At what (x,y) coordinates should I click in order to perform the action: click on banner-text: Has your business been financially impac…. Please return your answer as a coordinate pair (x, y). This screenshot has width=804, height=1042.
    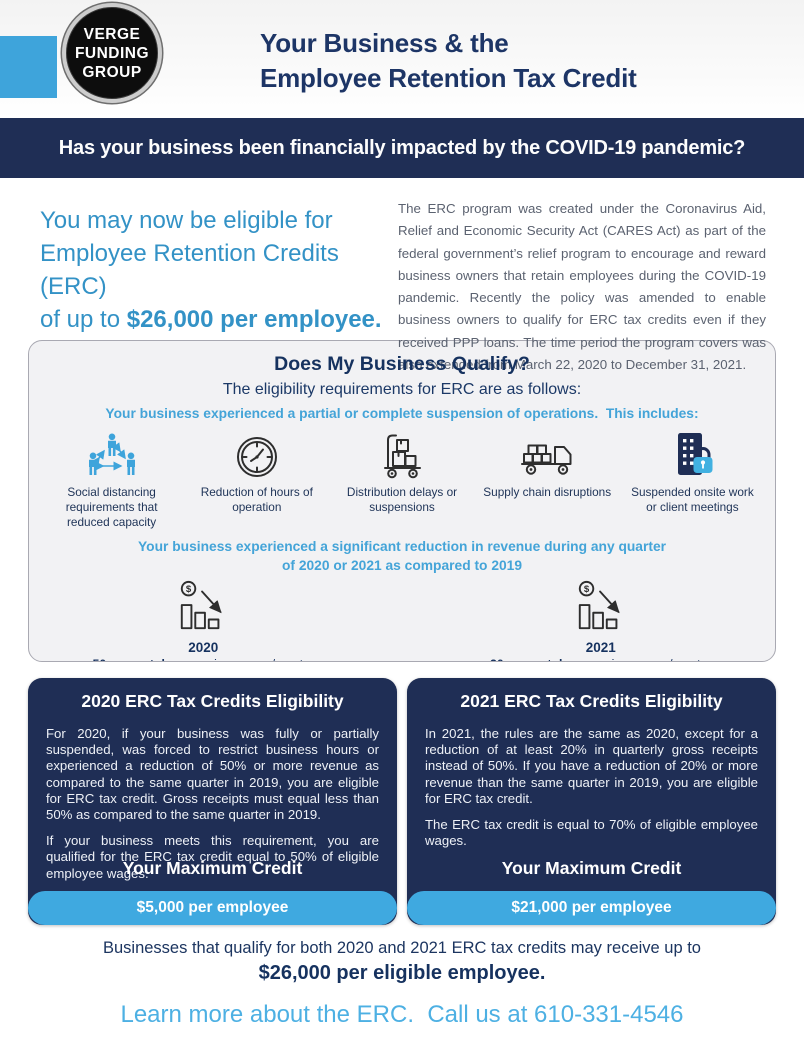
    Looking at the image, I should click on (402, 147).